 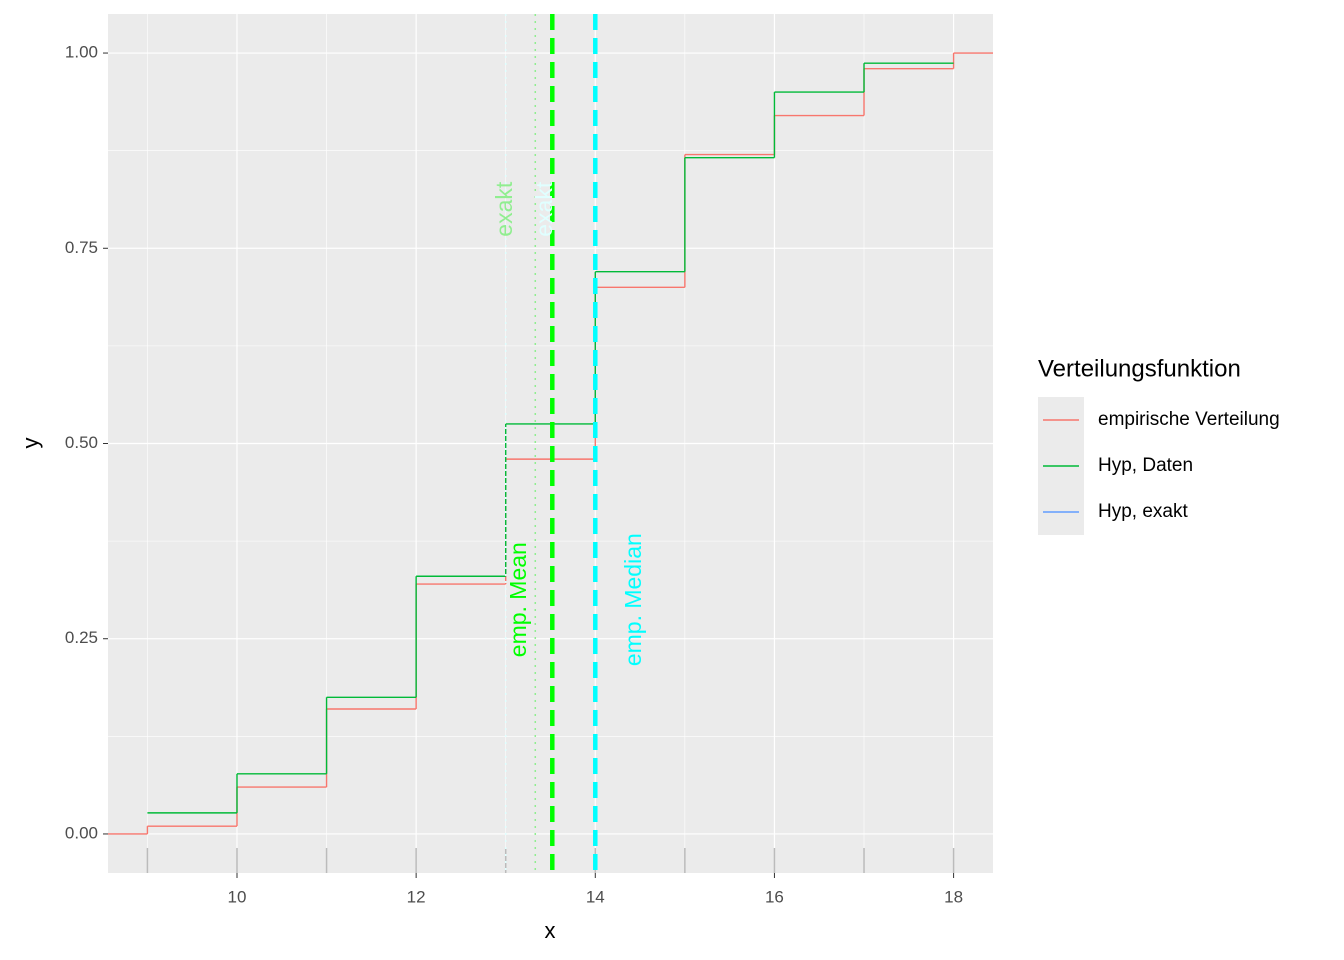 I want to click on x-axis-title: x, so click(x=550, y=930).